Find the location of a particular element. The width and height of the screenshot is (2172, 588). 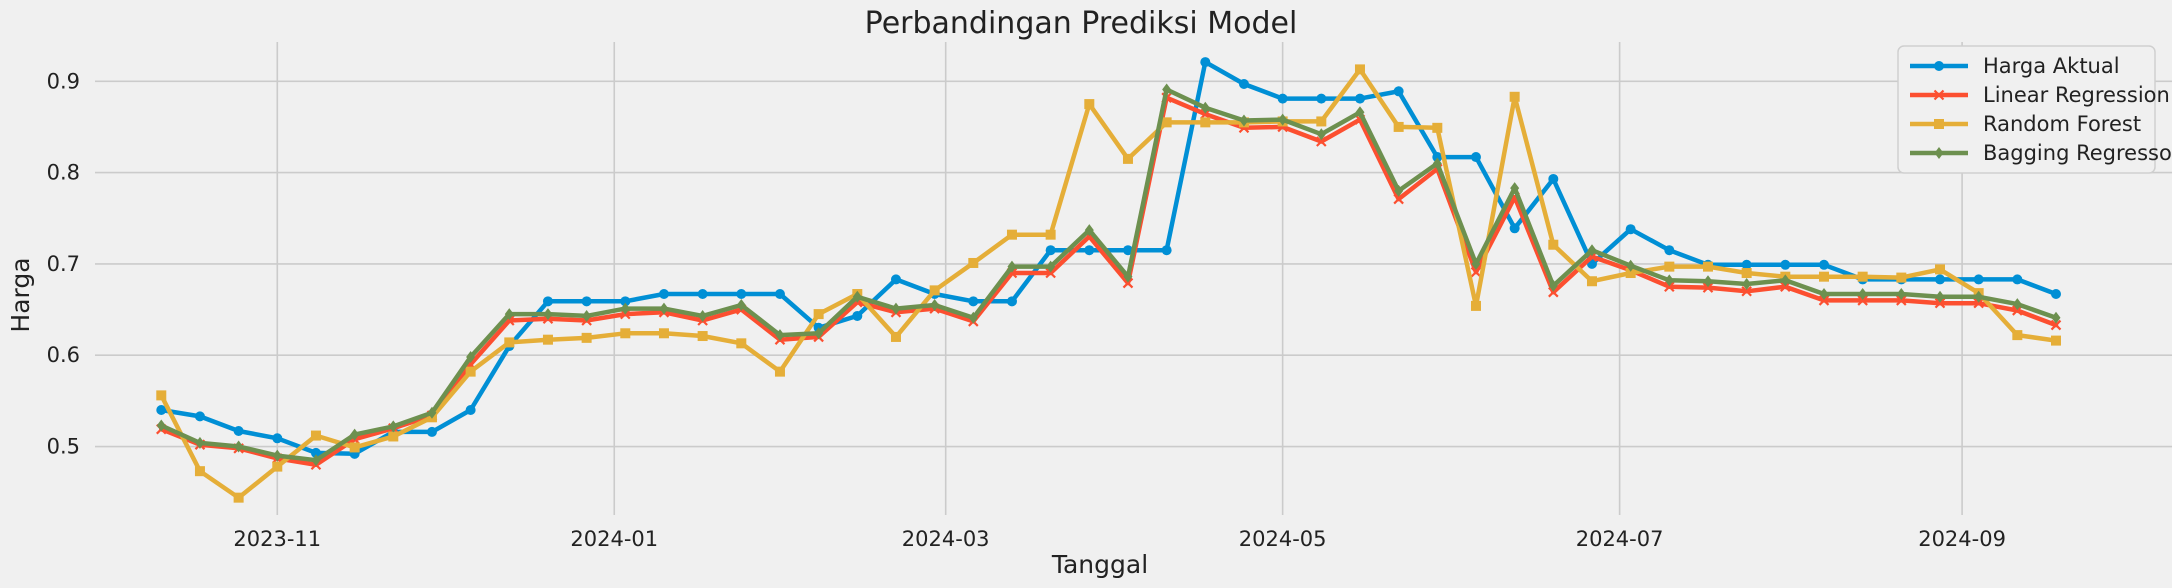

y-tick-label: 0.7 is located at coordinates (63, 264).